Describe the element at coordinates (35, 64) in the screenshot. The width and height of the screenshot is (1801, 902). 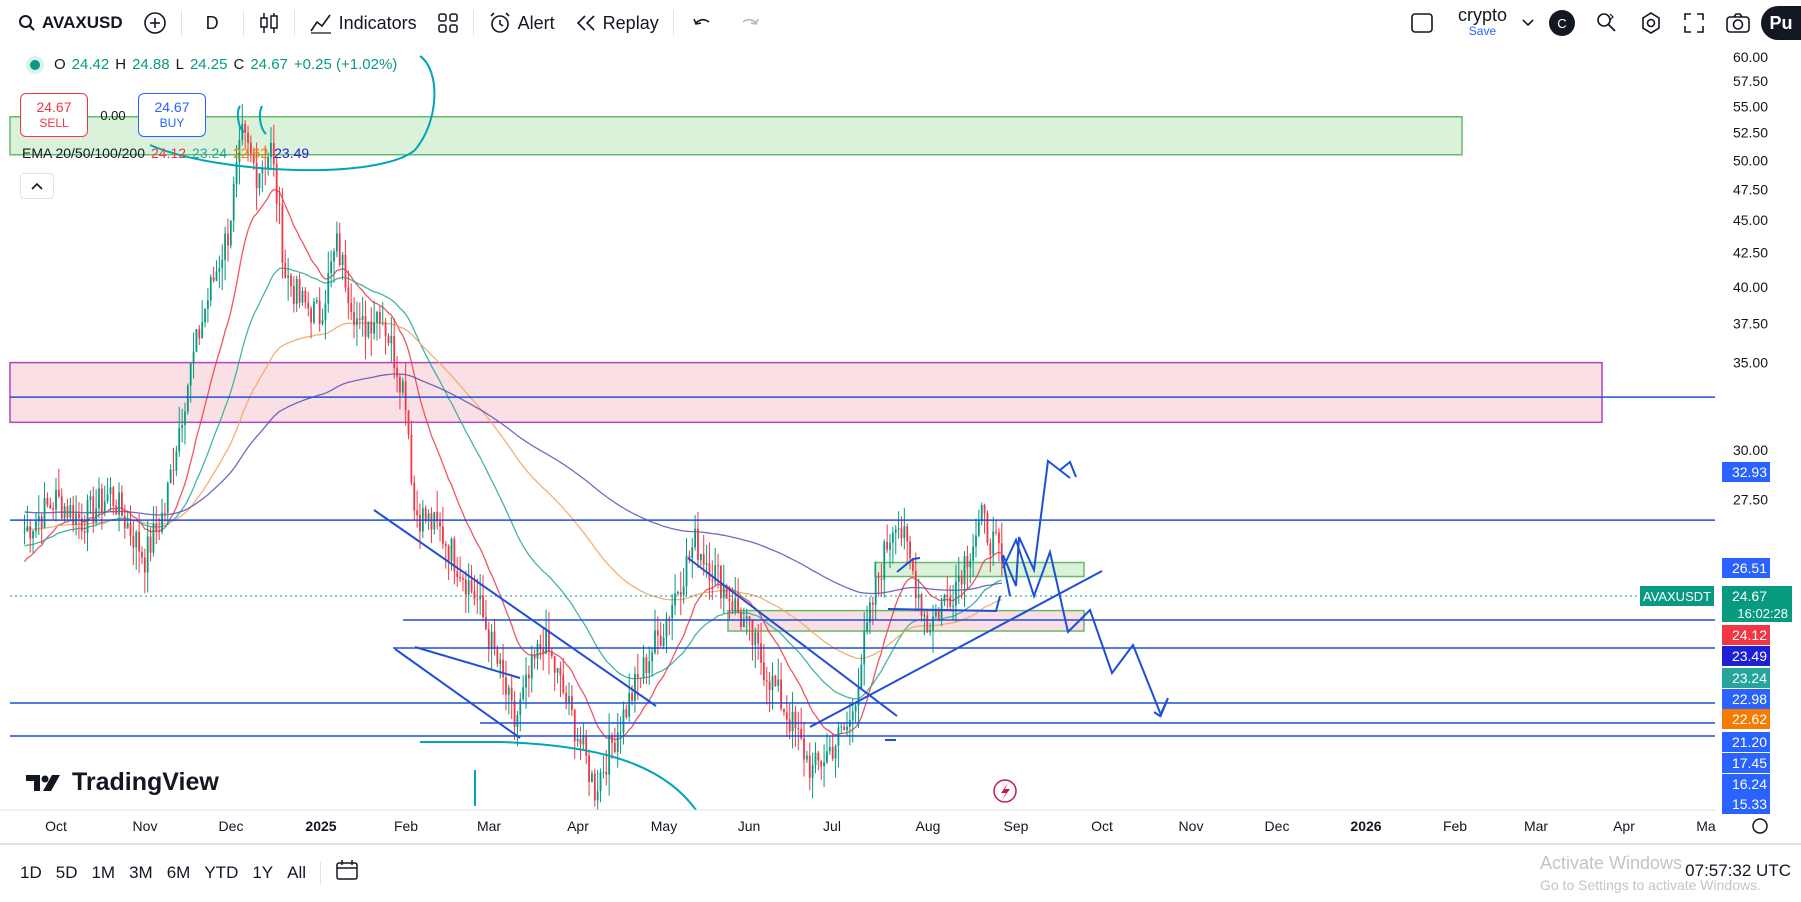
I see `market-status-dot` at that location.